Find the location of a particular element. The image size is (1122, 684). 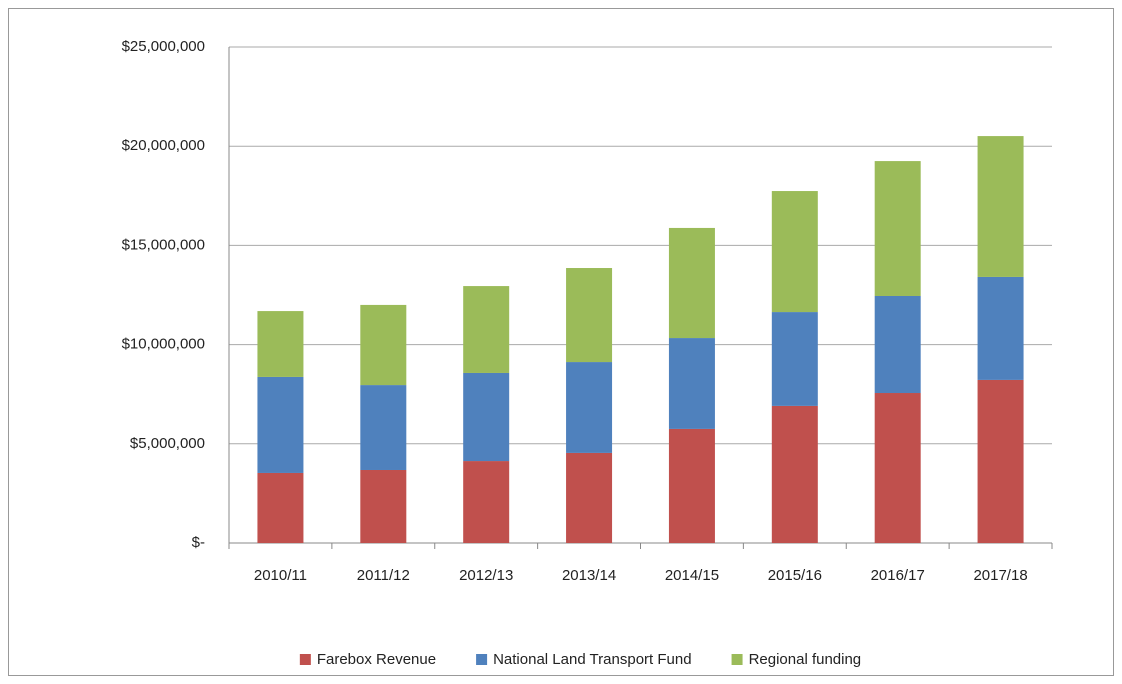

y-tick-label: $5,000,000 is located at coordinates (167, 443).